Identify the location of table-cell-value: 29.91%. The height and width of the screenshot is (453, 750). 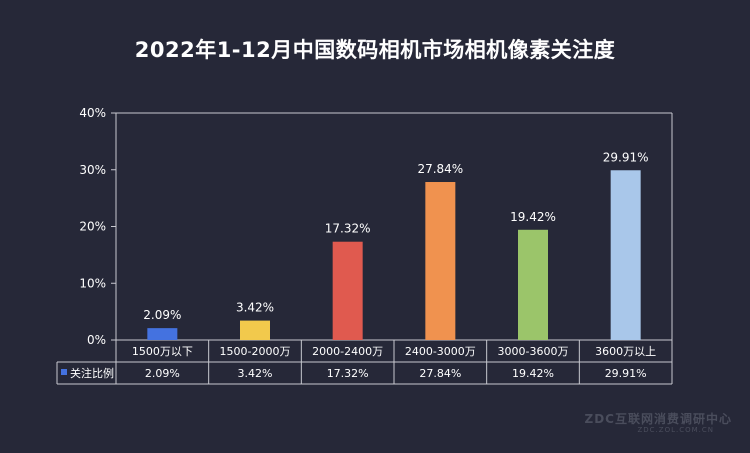
(626, 373).